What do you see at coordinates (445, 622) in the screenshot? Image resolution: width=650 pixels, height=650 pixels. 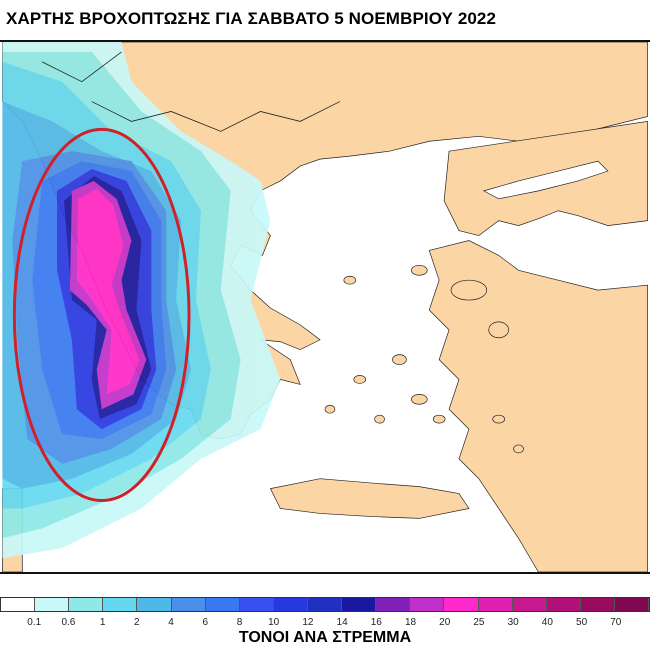 I see `legend-tick-label: 20` at bounding box center [445, 622].